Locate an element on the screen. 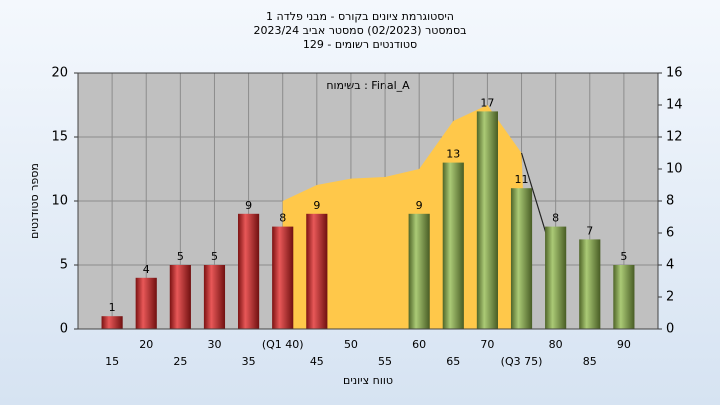 The width and height of the screenshot is (720, 405). y2-tick-label: 6 is located at coordinates (670, 233).